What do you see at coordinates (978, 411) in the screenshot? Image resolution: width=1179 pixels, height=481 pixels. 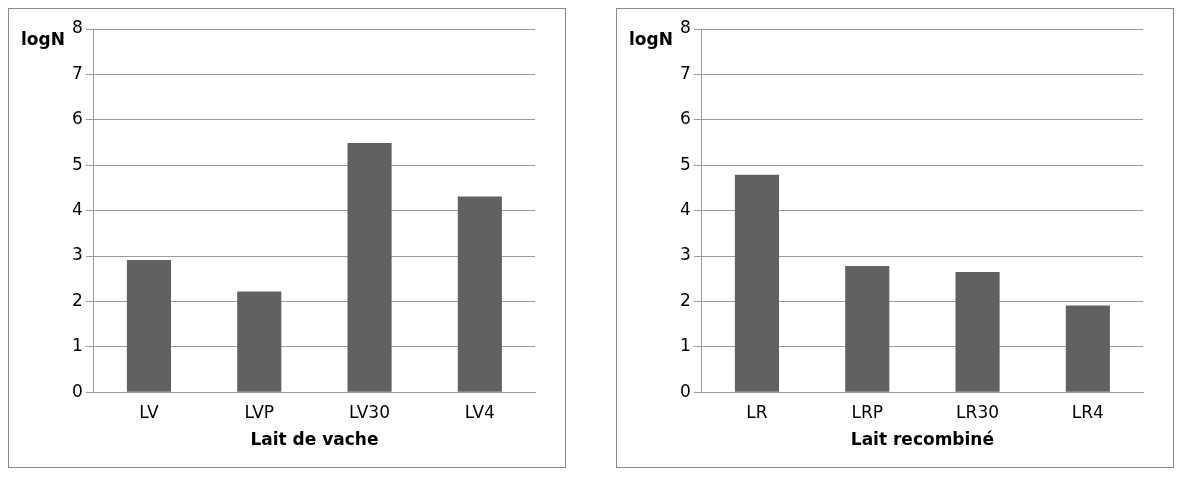 I see `x-tick-label: LR30` at bounding box center [978, 411].